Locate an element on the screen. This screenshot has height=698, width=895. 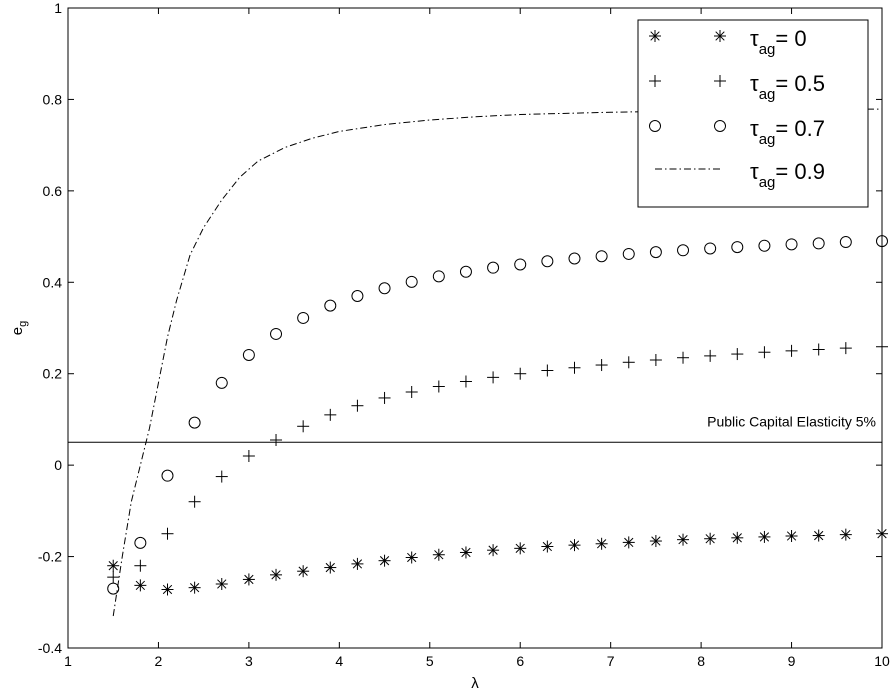
legend-value: = 0.9 is located at coordinates (800, 171).